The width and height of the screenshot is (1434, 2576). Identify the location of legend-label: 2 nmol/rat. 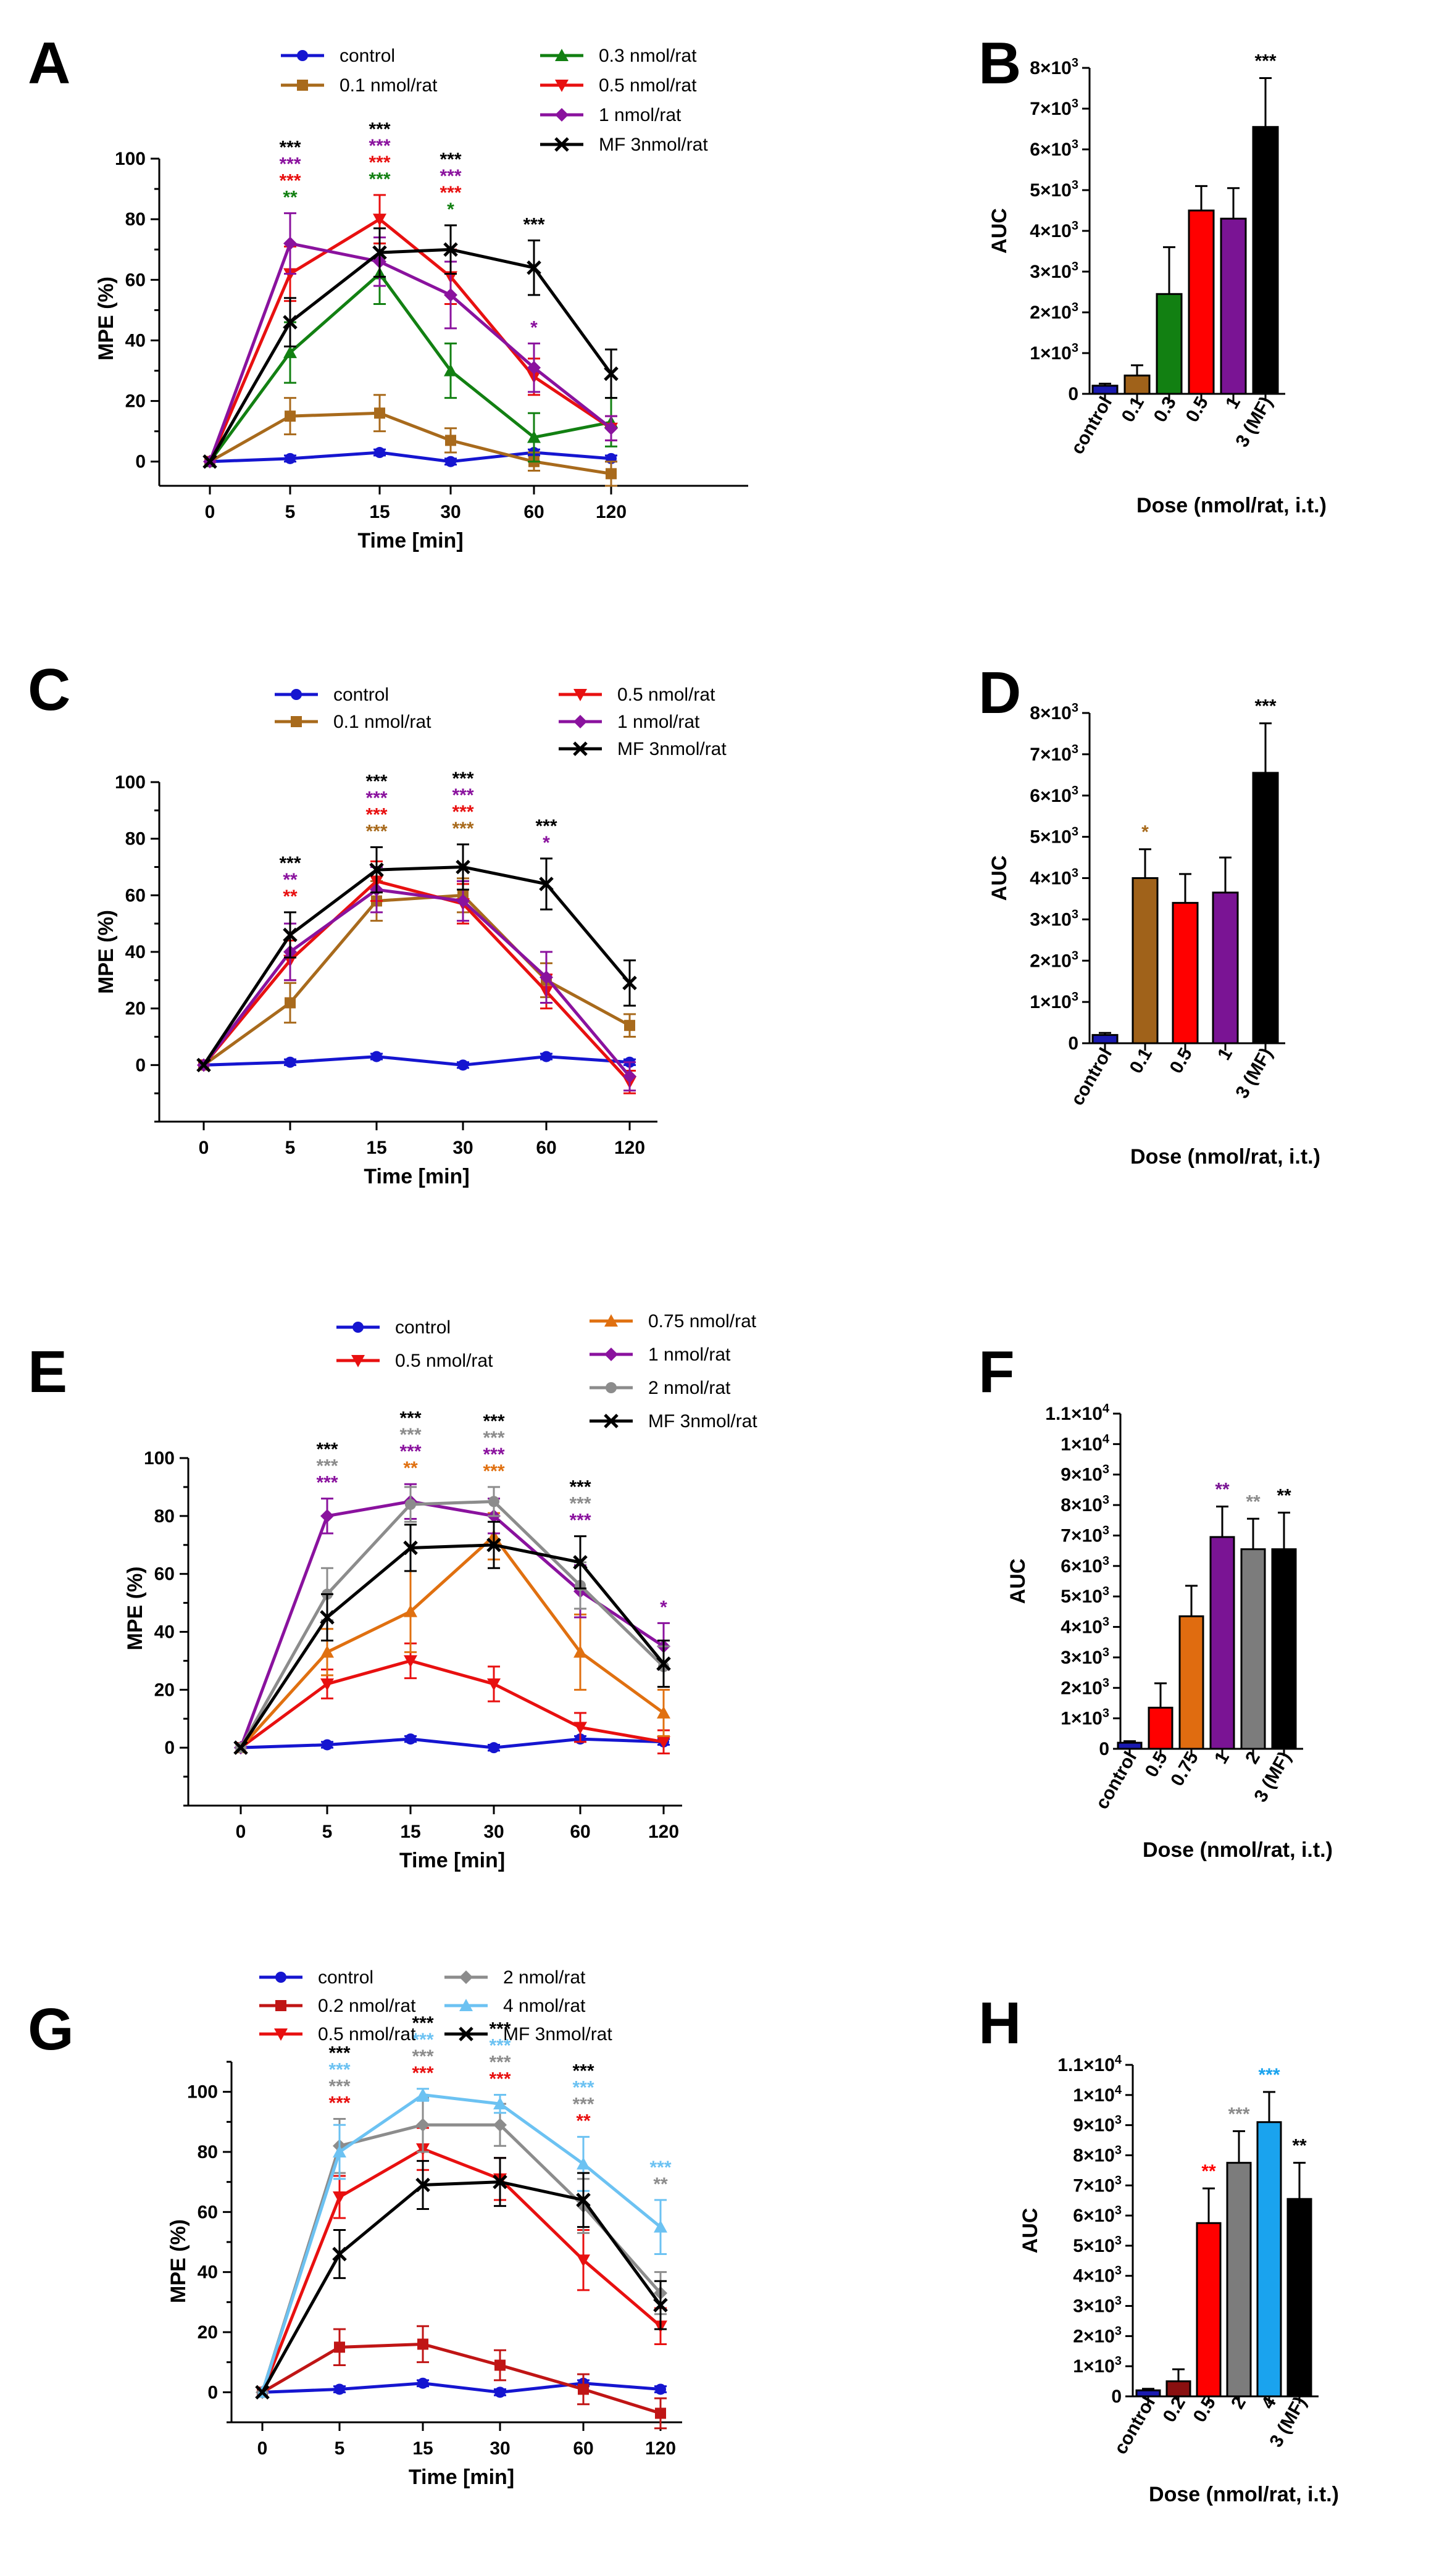
(689, 1388).